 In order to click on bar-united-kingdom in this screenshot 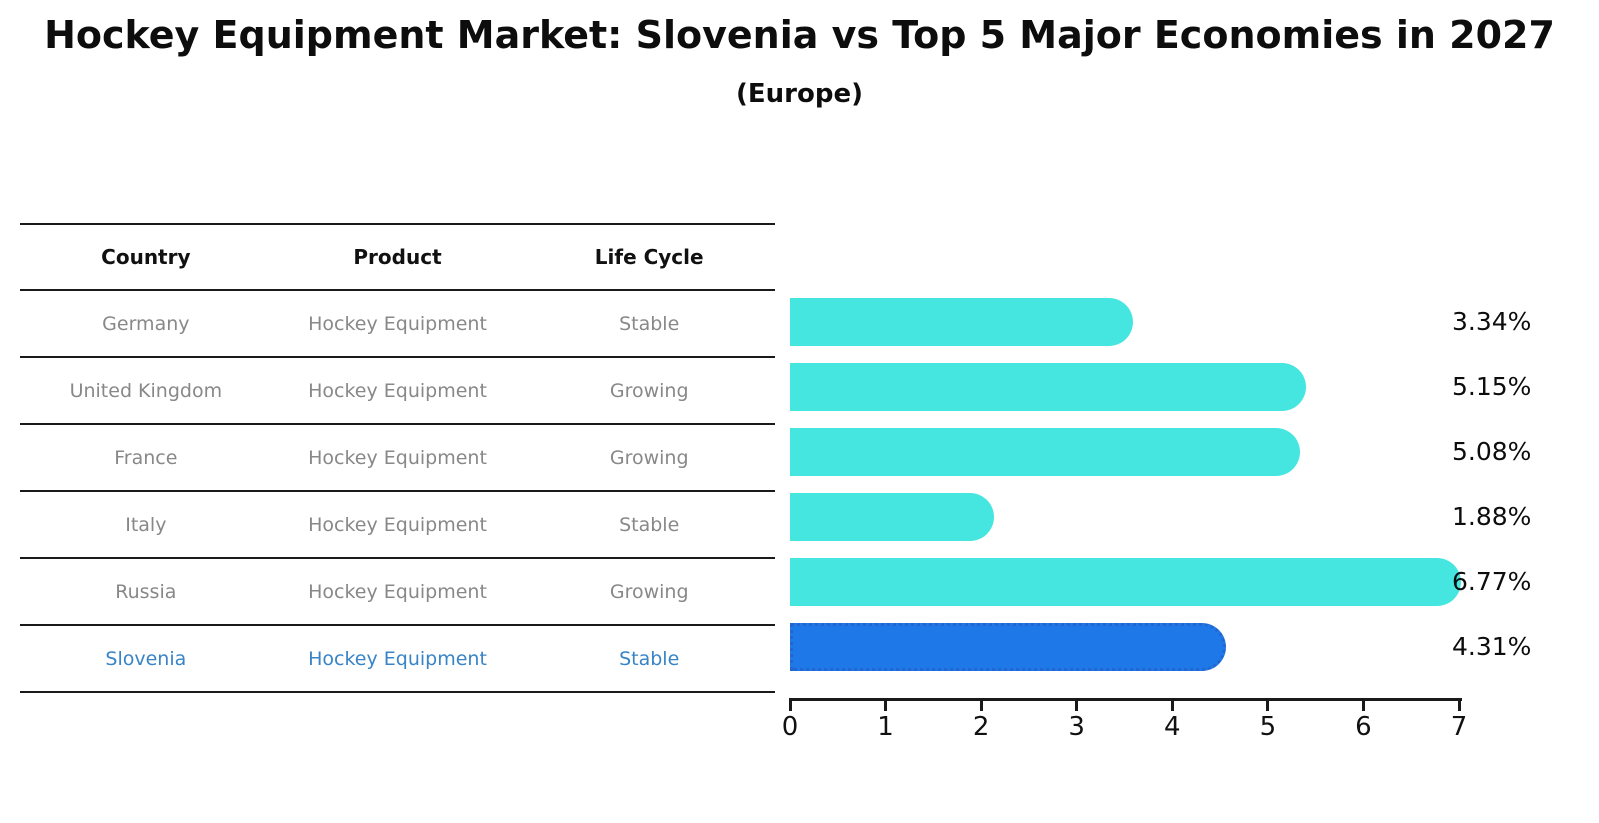, I will do `click(1048, 386)`.